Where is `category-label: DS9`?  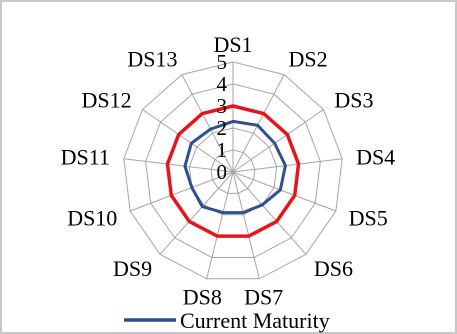
category-label: DS9 is located at coordinates (132, 268).